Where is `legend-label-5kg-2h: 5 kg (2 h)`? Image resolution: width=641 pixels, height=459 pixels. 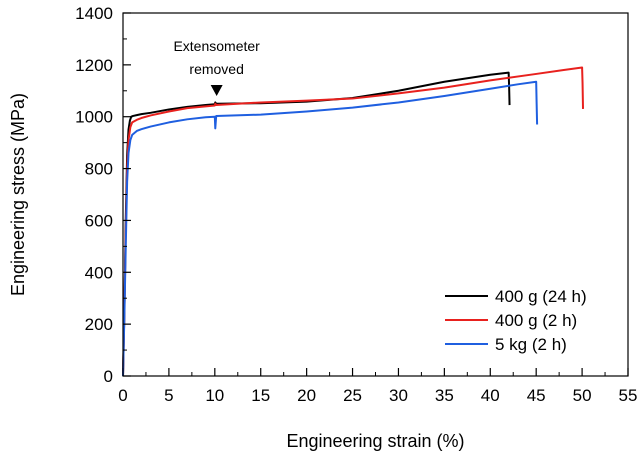 legend-label-5kg-2h: 5 kg (2 h) is located at coordinates (531, 344).